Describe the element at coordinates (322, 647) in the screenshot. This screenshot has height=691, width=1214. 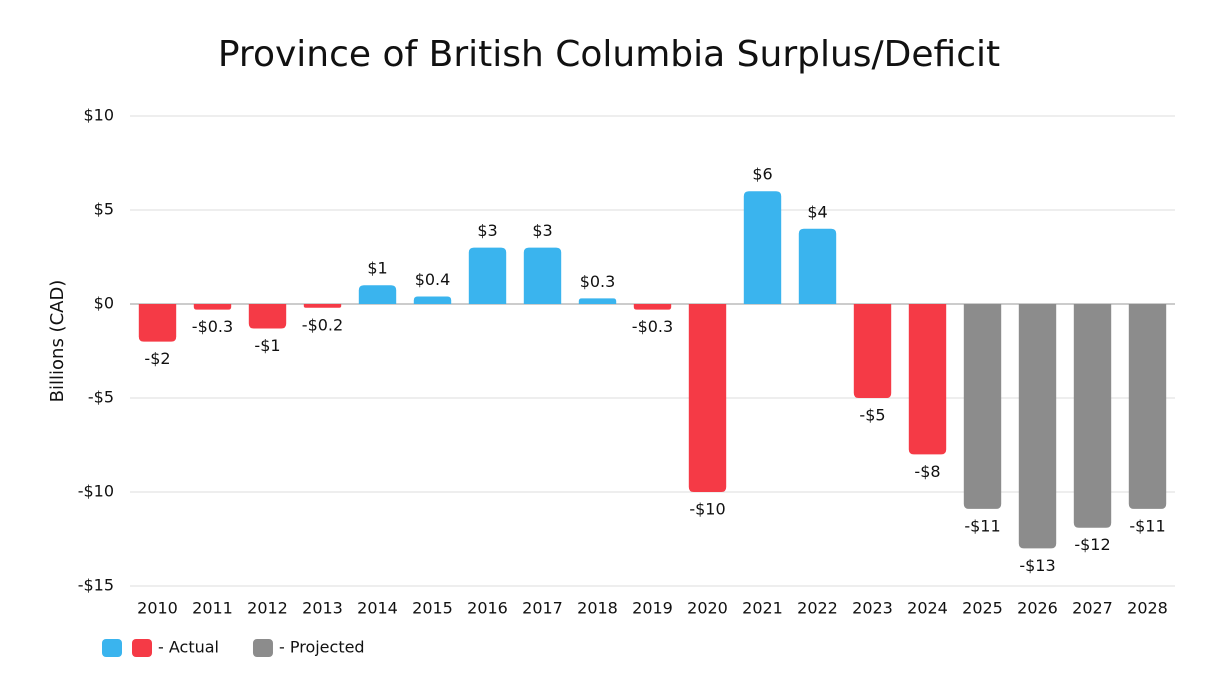
I see `legend-label: - Projected` at that location.